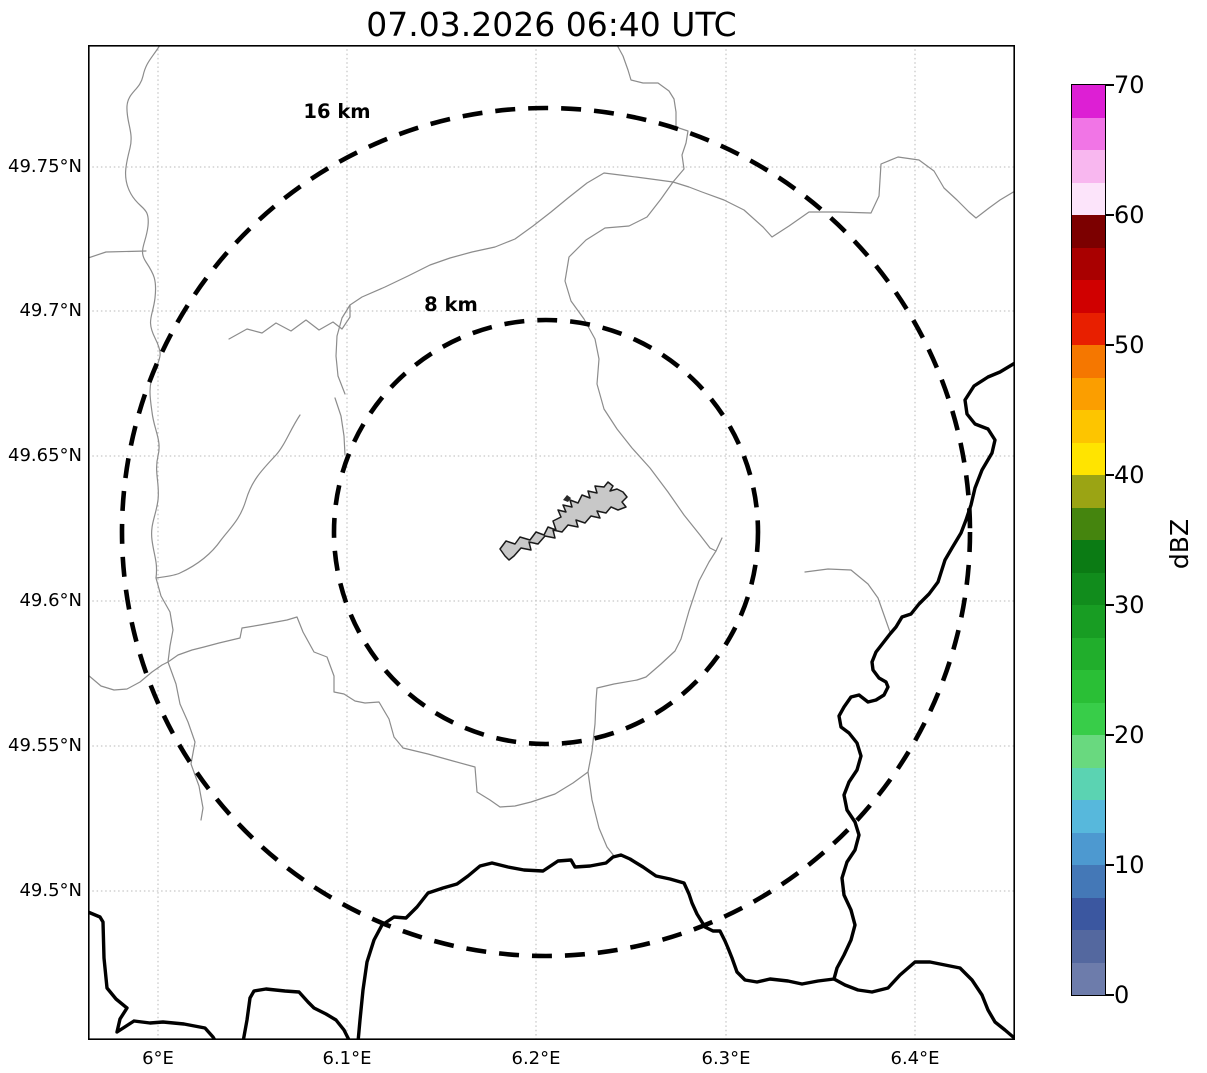 Image resolution: width=1207 pixels, height=1073 pixels. What do you see at coordinates (915, 1058) in the screenshot?
I see `lon-tick-label: 6.4°E` at bounding box center [915, 1058].